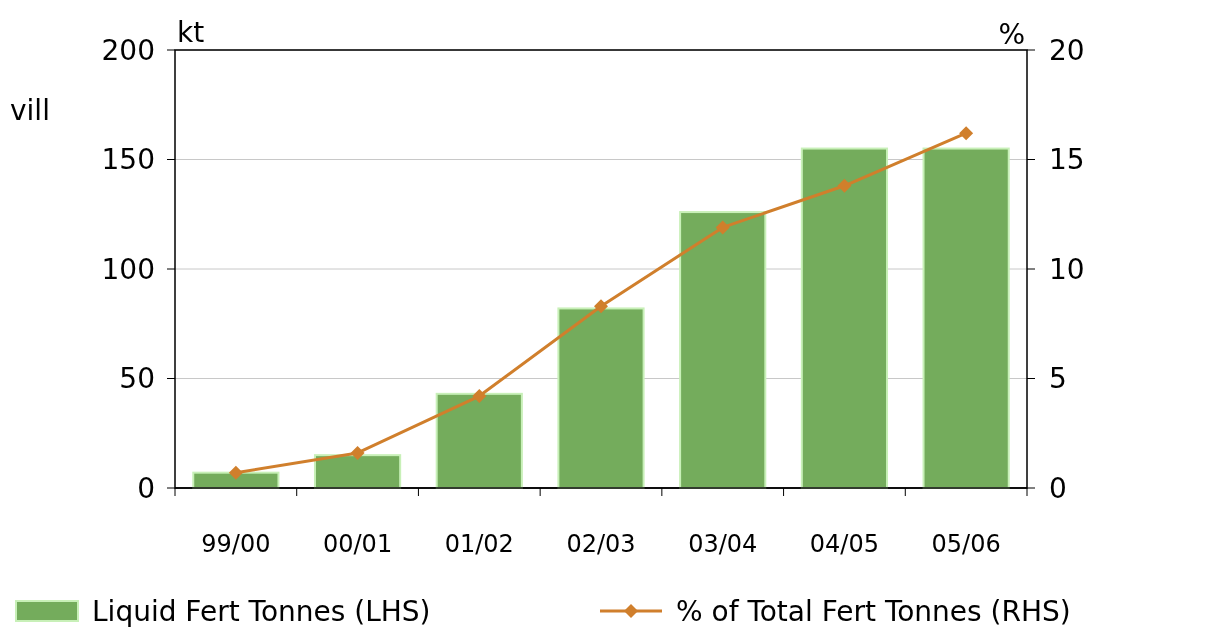 This screenshot has width=1224, height=639. Describe the element at coordinates (191, 32) in the screenshot. I see `y-axis-title: kt` at that location.